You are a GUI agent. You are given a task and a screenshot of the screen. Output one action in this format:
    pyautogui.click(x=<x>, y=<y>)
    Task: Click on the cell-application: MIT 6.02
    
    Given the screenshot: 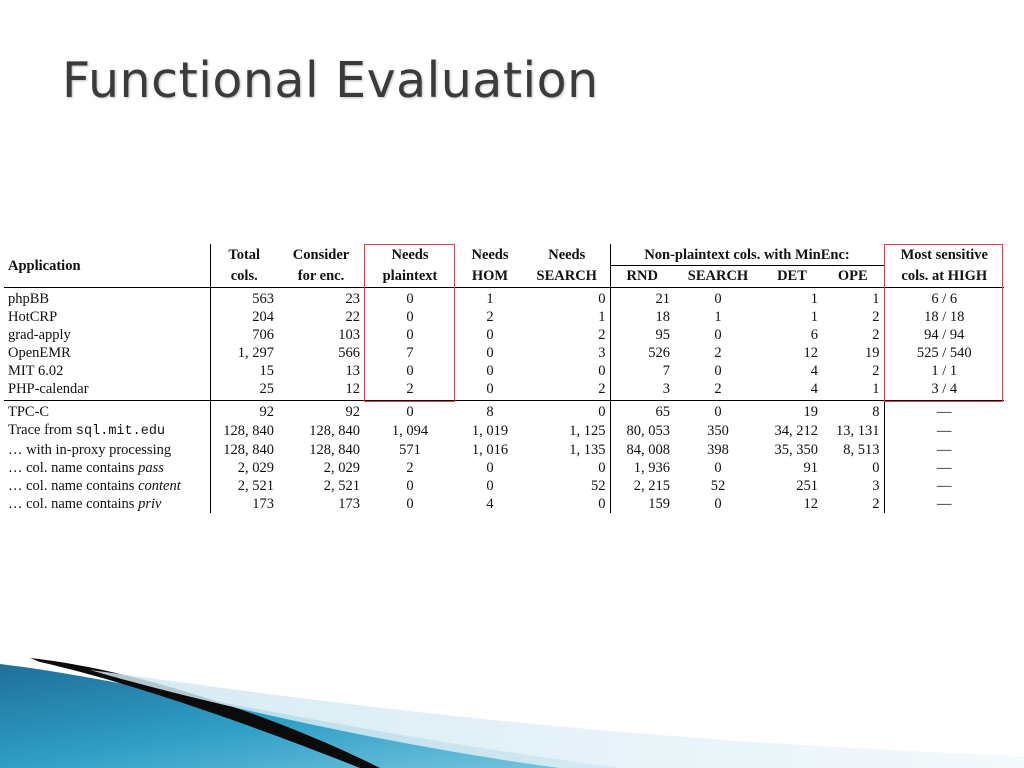 What is the action you would take?
    pyautogui.click(x=36, y=371)
    